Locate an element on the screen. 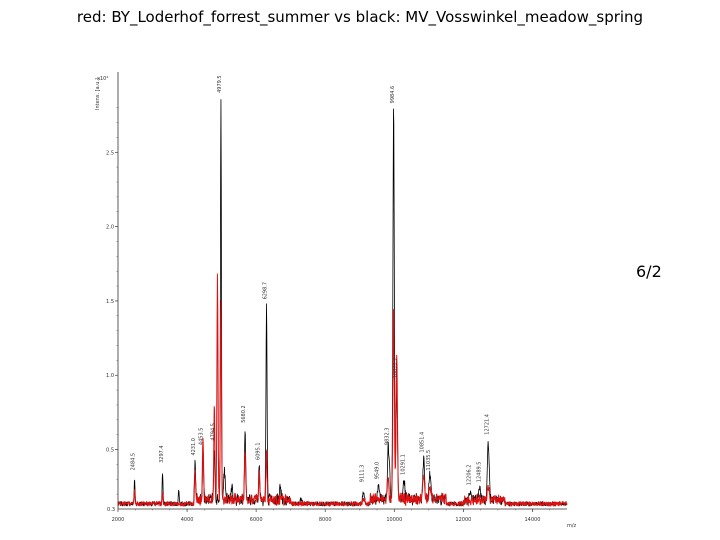 Image resolution: width=720 pixels, height=540 pixels. peak-label: 10072.2 is located at coordinates (396, 368).